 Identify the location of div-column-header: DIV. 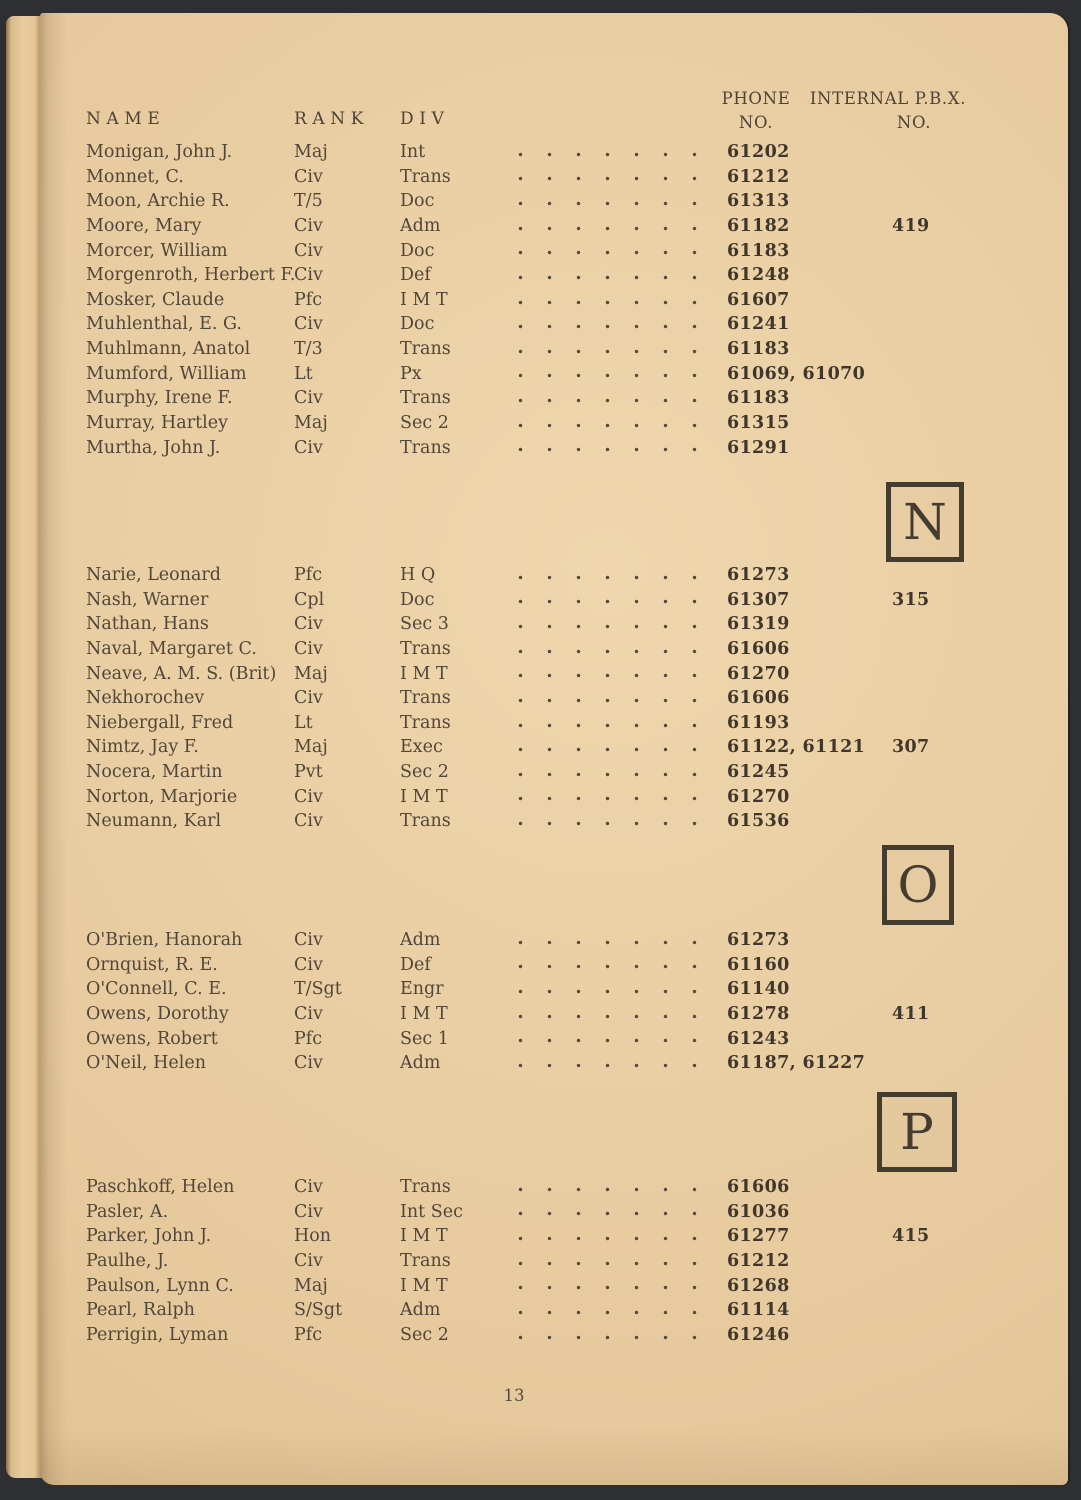
(425, 119).